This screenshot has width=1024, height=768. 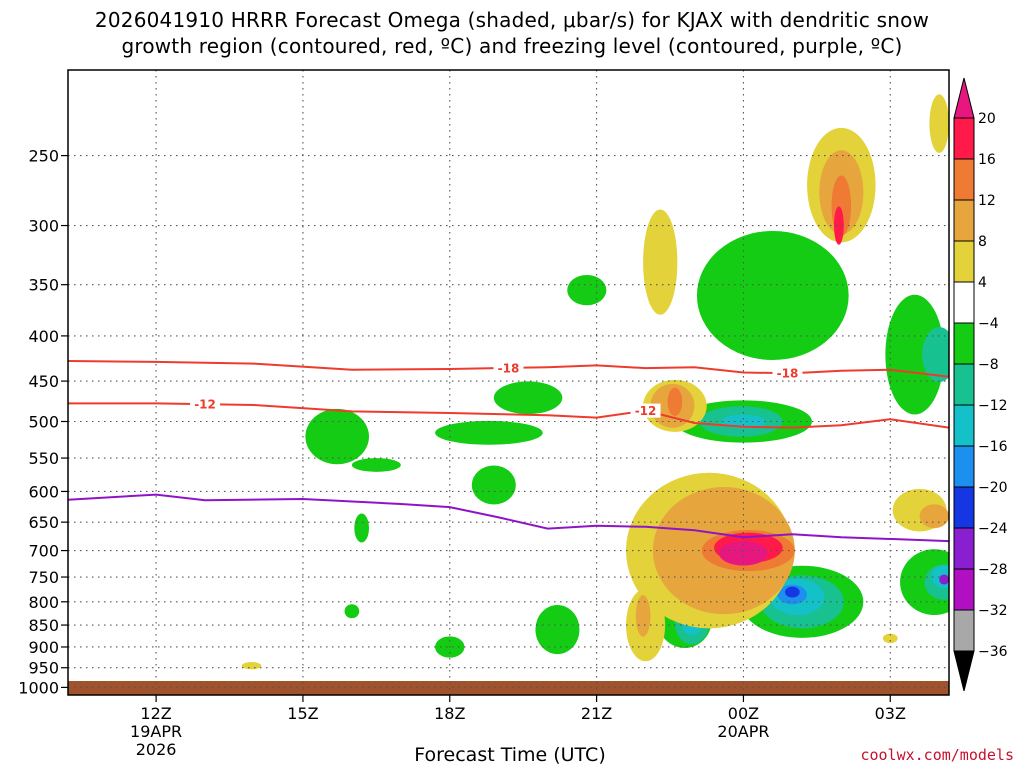 I want to click on x-tick-label-21Z: 21Z, so click(x=596, y=713).